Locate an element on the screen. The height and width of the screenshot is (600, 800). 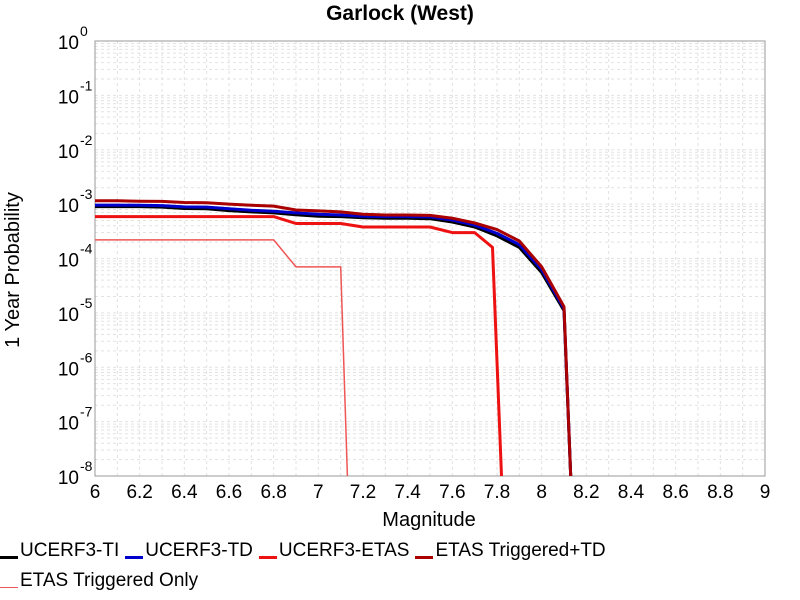
legend-item: ETAS Triggered+TD is located at coordinates (510, 551).